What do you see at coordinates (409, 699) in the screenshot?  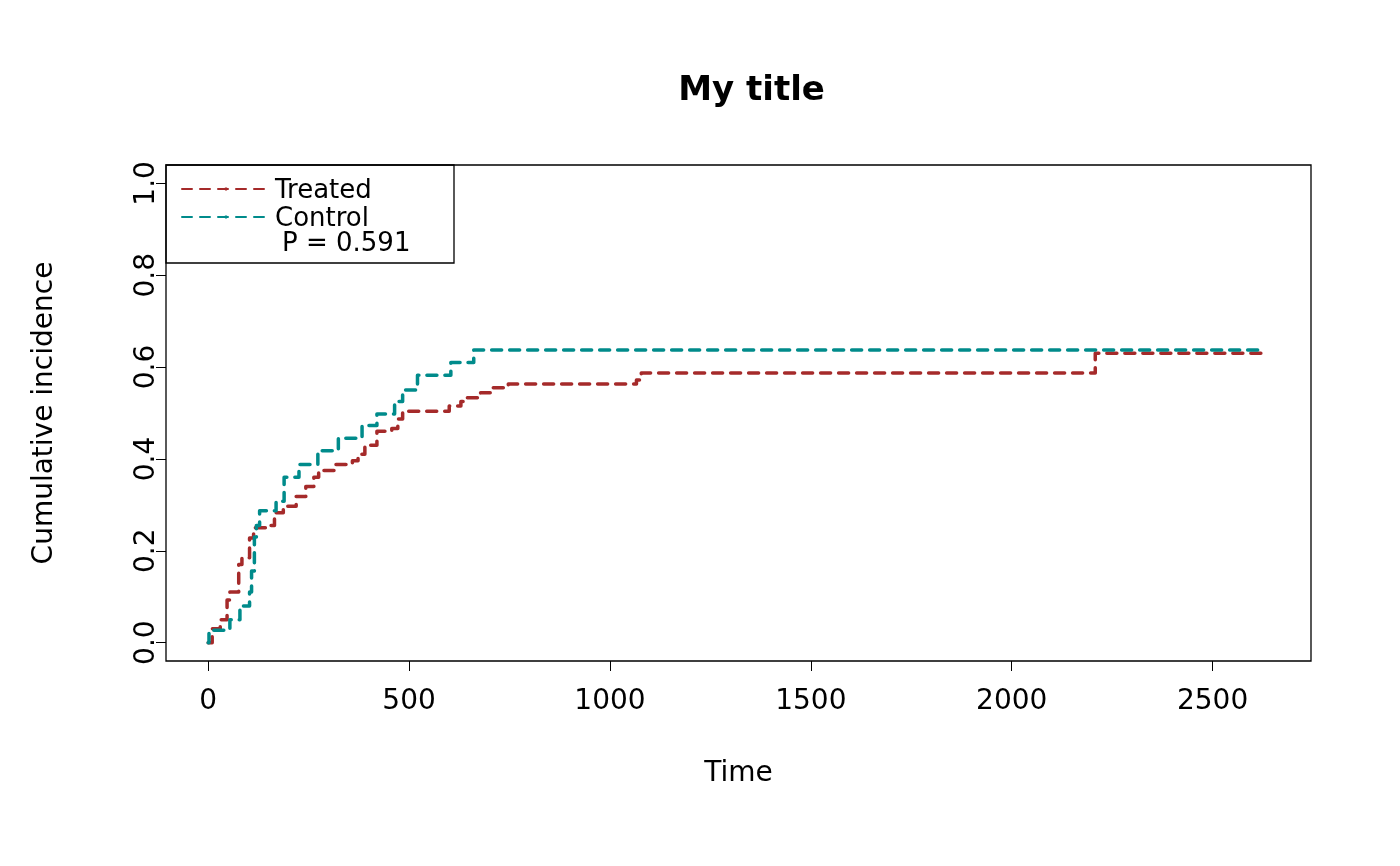 I see `x-tick-label: 500` at bounding box center [409, 699].